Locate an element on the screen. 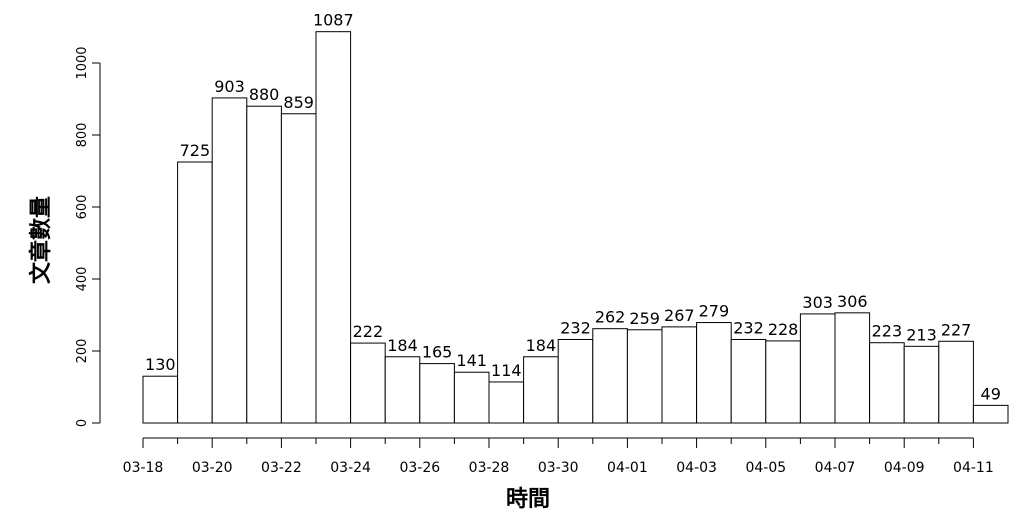 The height and width of the screenshot is (518, 1024). value-label: 1087 is located at coordinates (333, 20).